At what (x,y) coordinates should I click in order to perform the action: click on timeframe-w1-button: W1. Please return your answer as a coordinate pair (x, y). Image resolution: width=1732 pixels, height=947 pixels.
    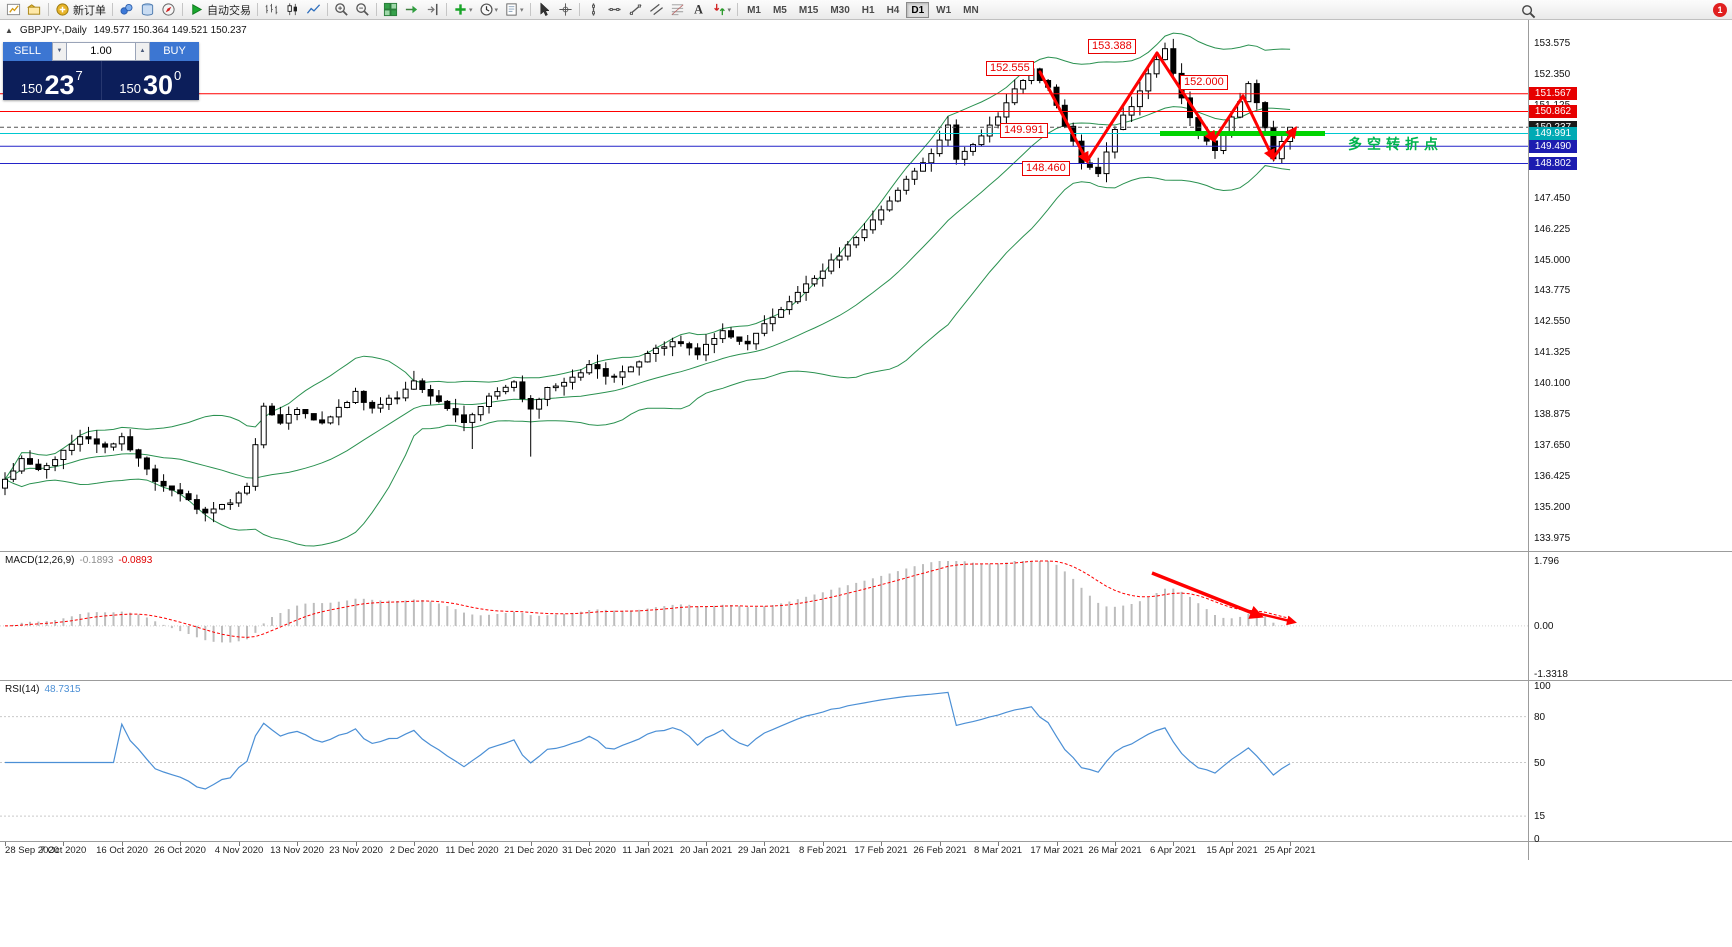
    Looking at the image, I should click on (944, 10).